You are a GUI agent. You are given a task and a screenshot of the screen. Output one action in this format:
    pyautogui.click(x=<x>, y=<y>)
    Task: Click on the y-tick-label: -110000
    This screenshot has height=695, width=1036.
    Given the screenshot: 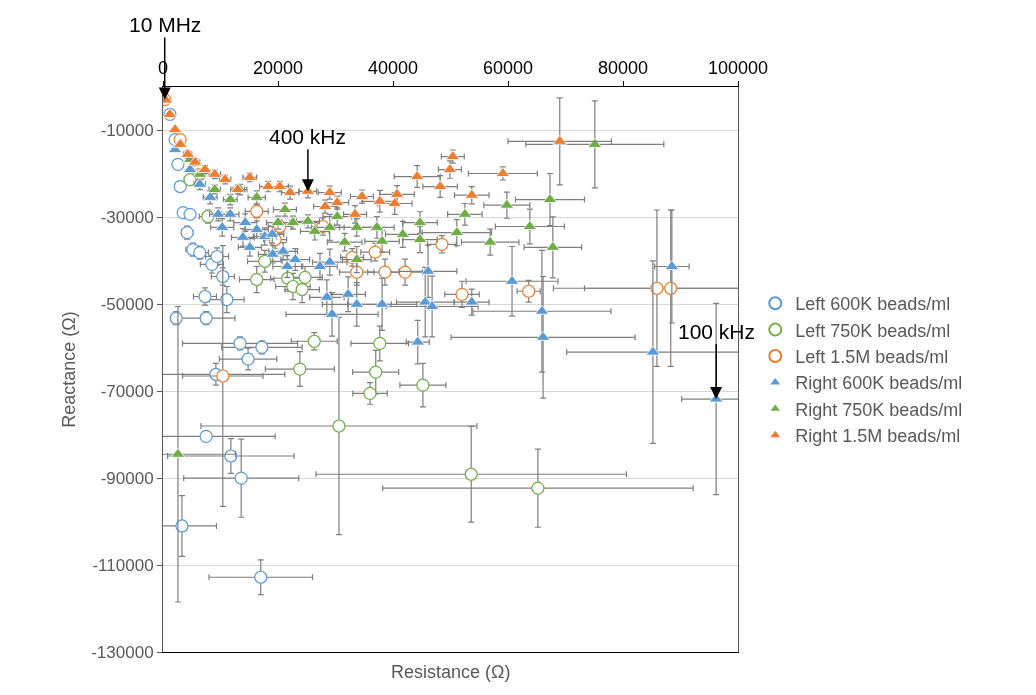 What is the action you would take?
    pyautogui.click(x=123, y=566)
    